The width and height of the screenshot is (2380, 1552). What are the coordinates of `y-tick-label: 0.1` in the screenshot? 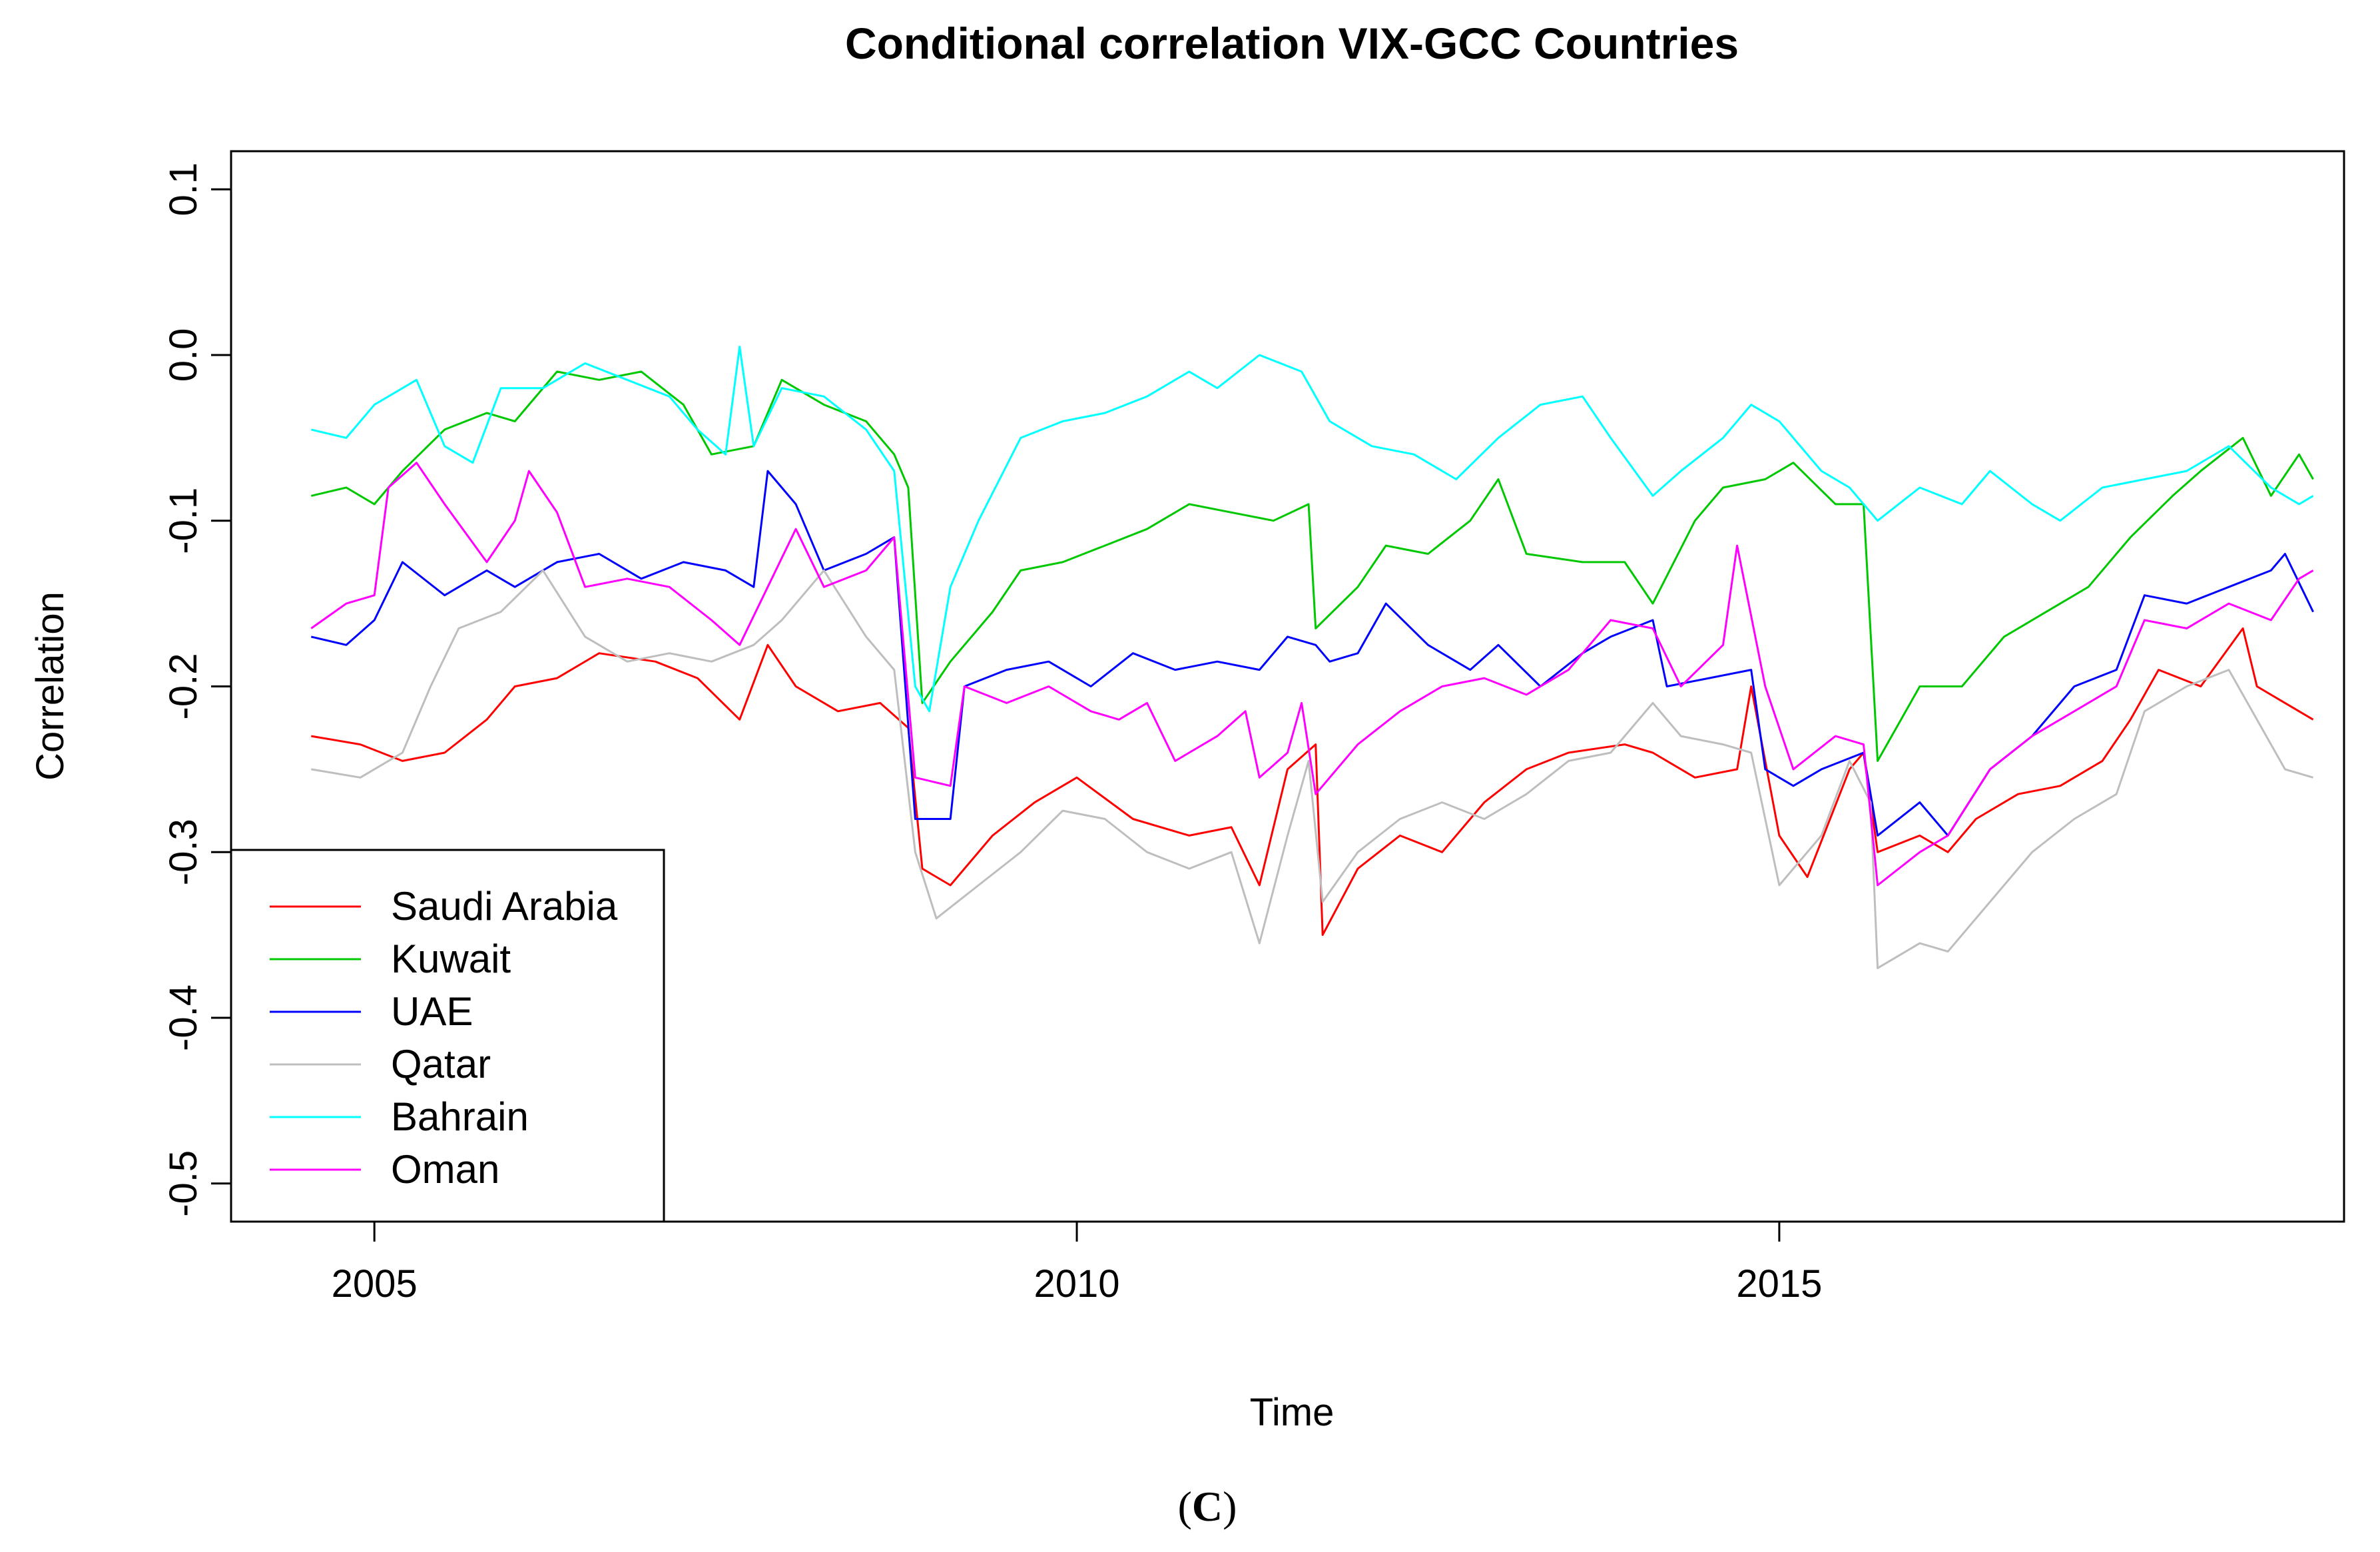 It's located at (183, 189).